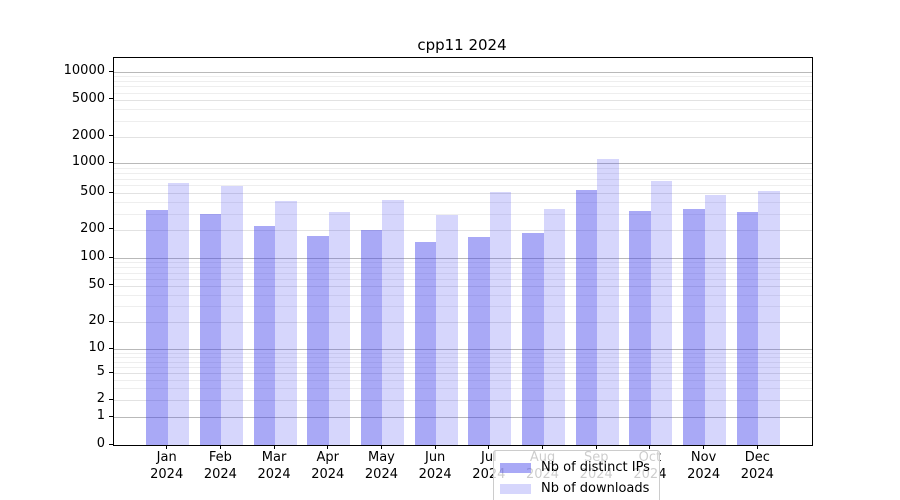  I want to click on bar-nb-of-distinct-ips-mar, so click(264, 335).